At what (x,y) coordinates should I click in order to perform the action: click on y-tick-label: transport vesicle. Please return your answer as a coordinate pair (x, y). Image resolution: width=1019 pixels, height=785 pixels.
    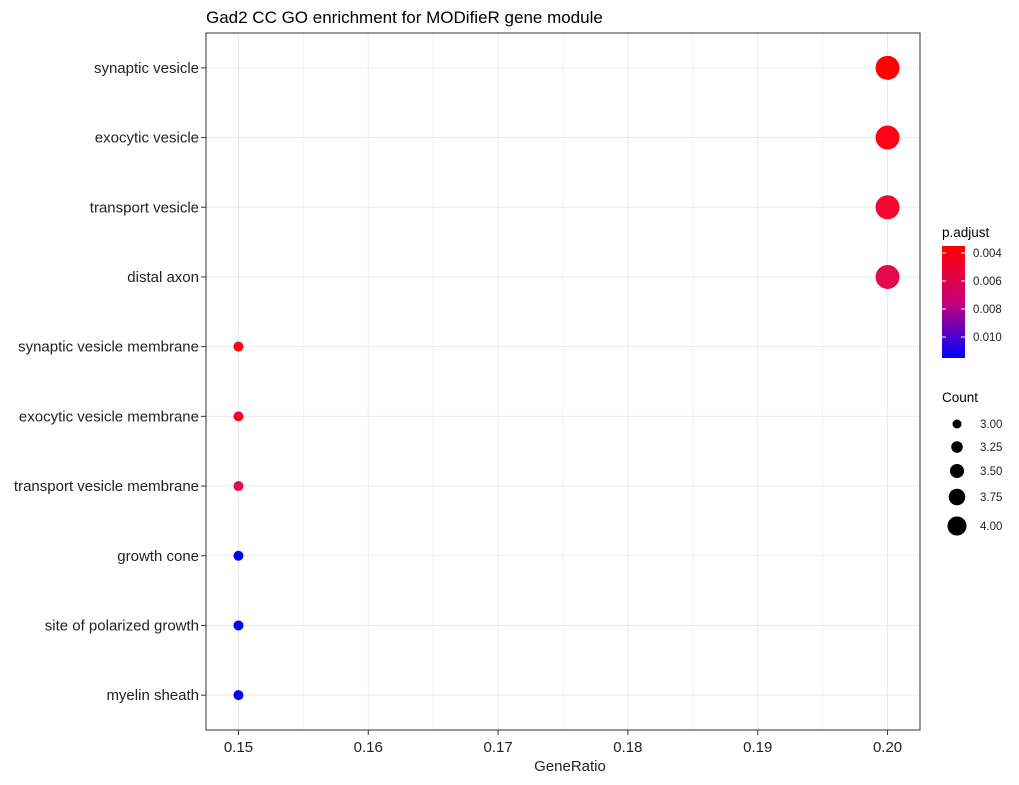
    Looking at the image, I should click on (144, 207).